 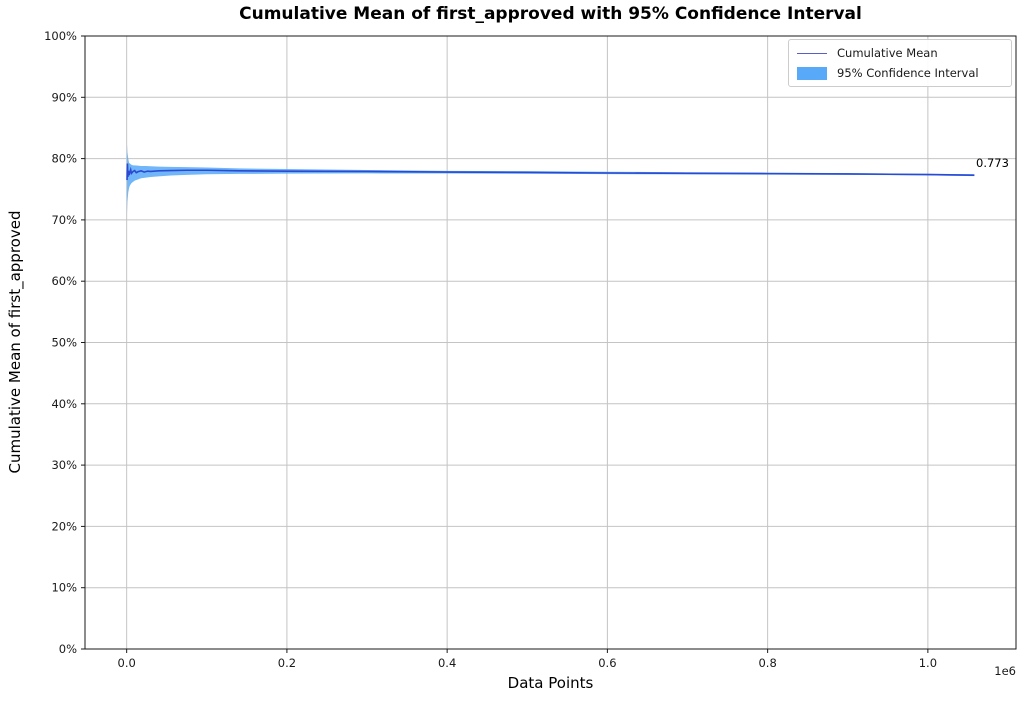 What do you see at coordinates (908, 73) in the screenshot?
I see `legend-label-ci: 95% Confidence Interval` at bounding box center [908, 73].